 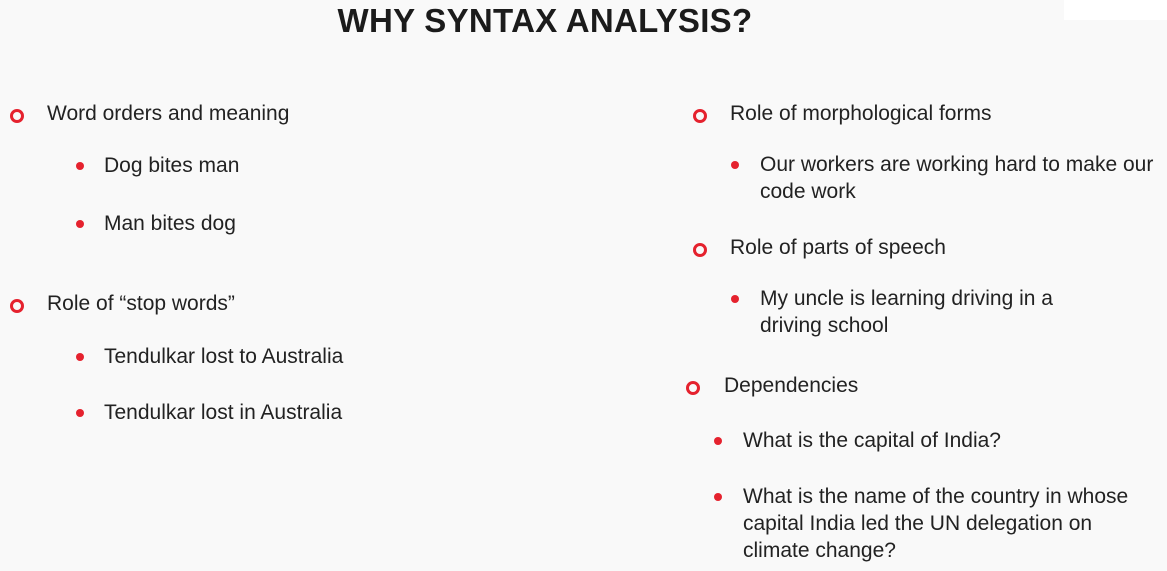 I want to click on bullet-text: Man bites dog, so click(x=170, y=223).